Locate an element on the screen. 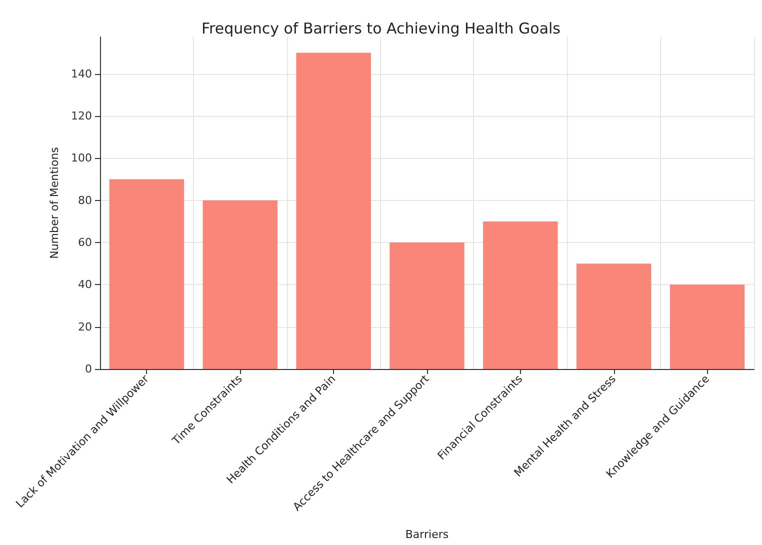 The width and height of the screenshot is (762, 545). y-tick-label: 140 is located at coordinates (81, 73).